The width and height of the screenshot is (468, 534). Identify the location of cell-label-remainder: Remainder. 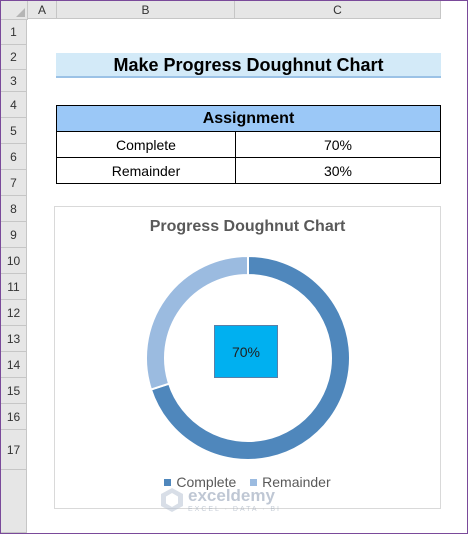
(146, 170).